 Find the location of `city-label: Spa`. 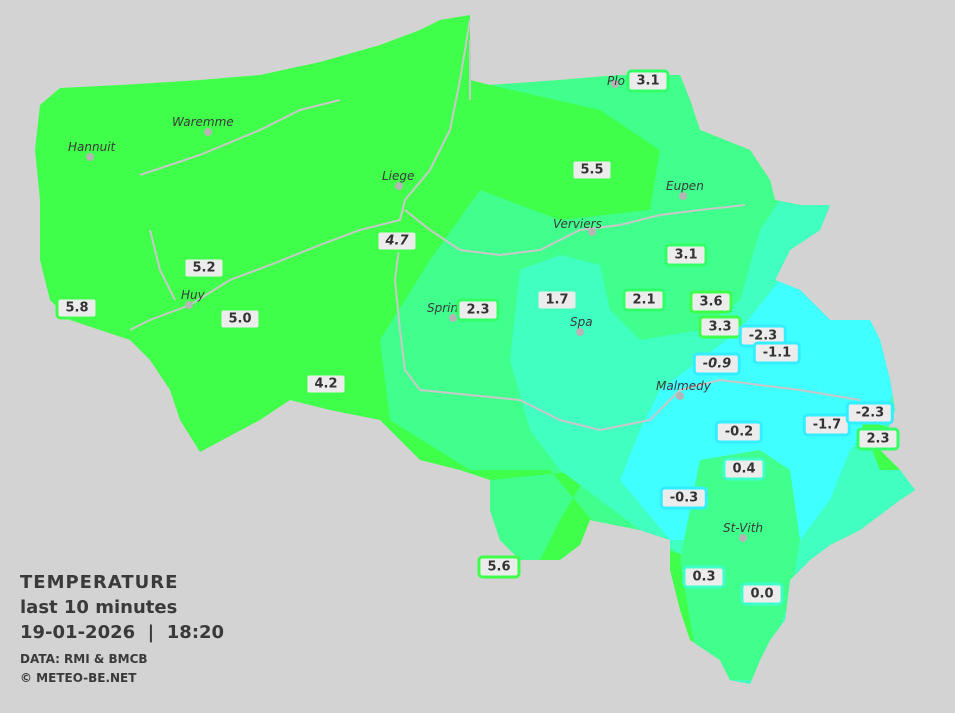

city-label: Spa is located at coordinates (581, 322).